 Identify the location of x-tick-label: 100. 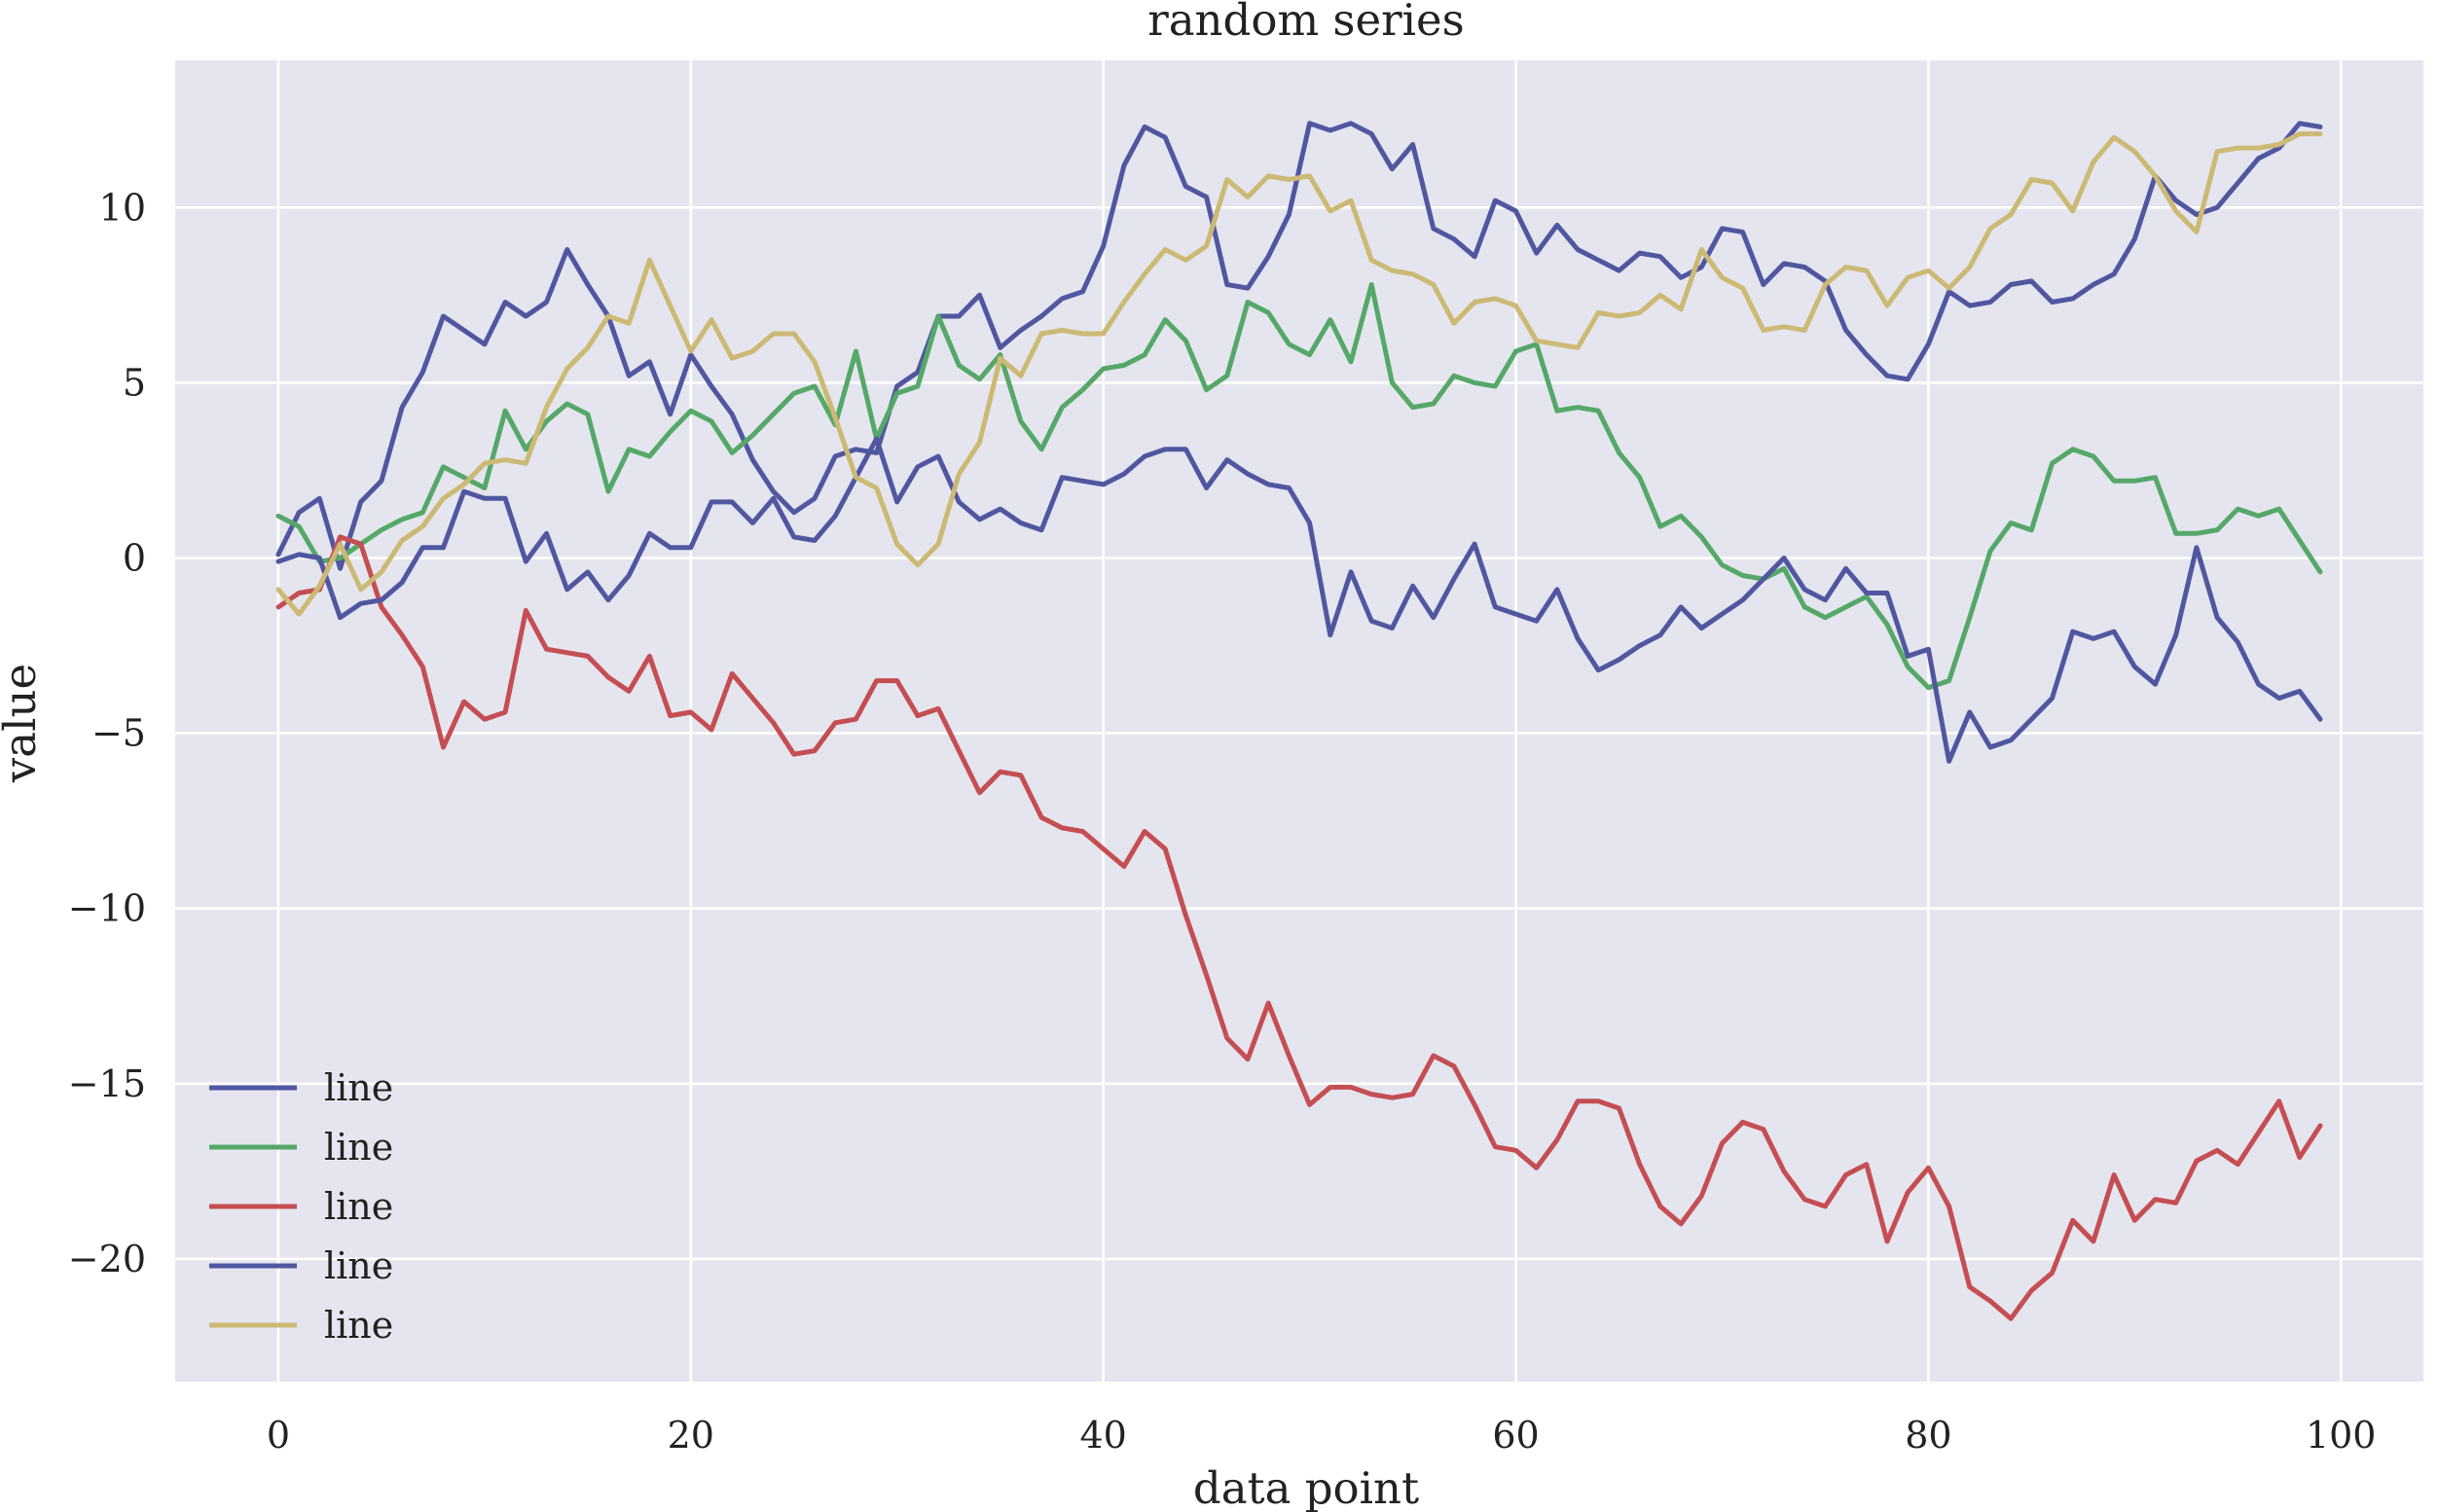
(2341, 1435).